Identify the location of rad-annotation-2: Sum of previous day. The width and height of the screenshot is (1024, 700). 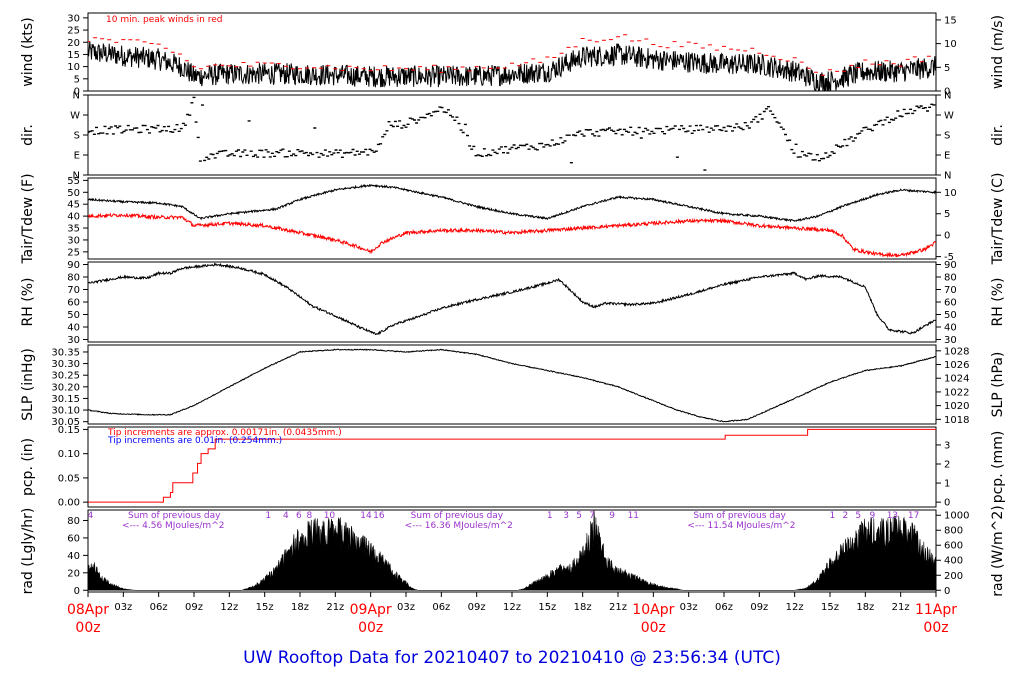
(457, 516).